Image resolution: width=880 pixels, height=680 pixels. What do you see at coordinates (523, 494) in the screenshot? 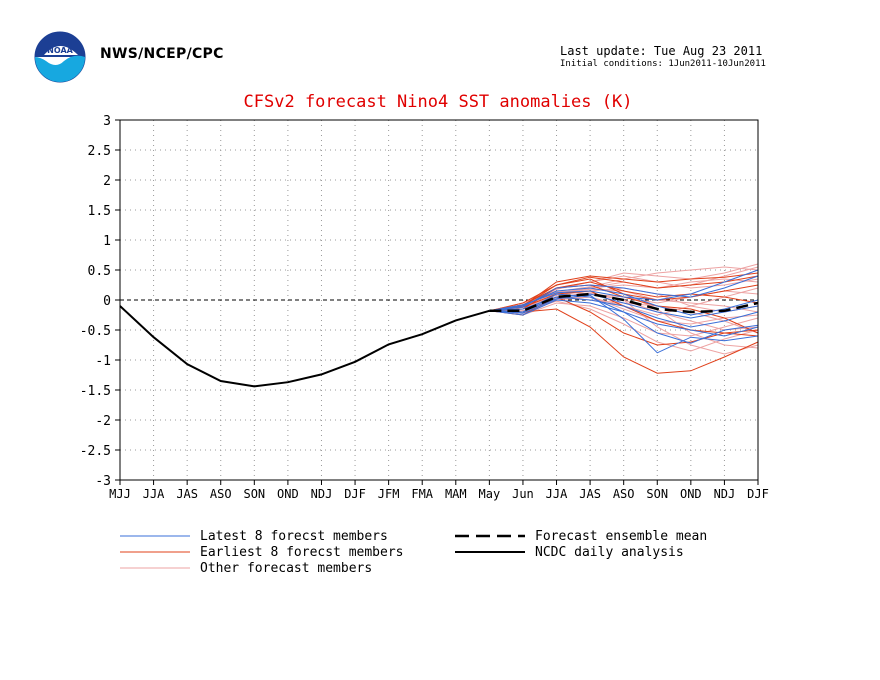
I see `x-tick-label: Jun` at bounding box center [523, 494].